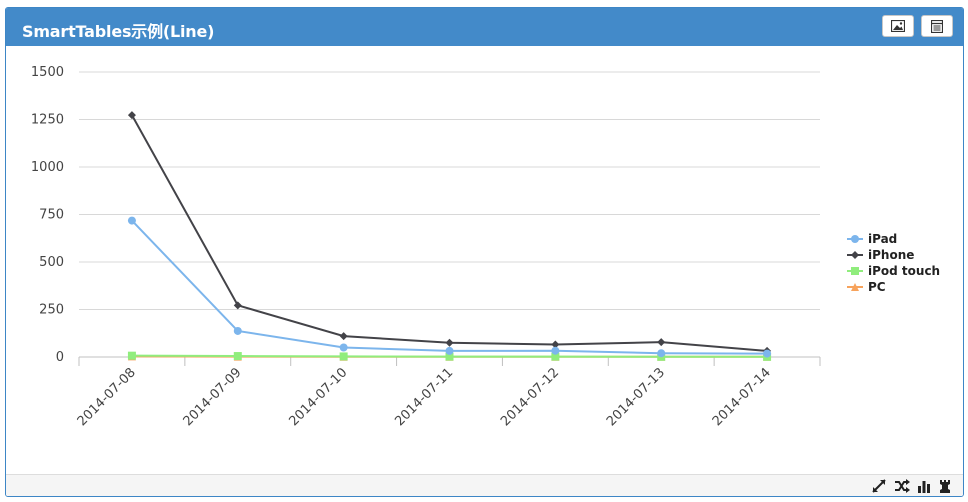 This screenshot has height=502, width=968. I want to click on panel-header: SmartTables示例(Line), so click(484, 27).